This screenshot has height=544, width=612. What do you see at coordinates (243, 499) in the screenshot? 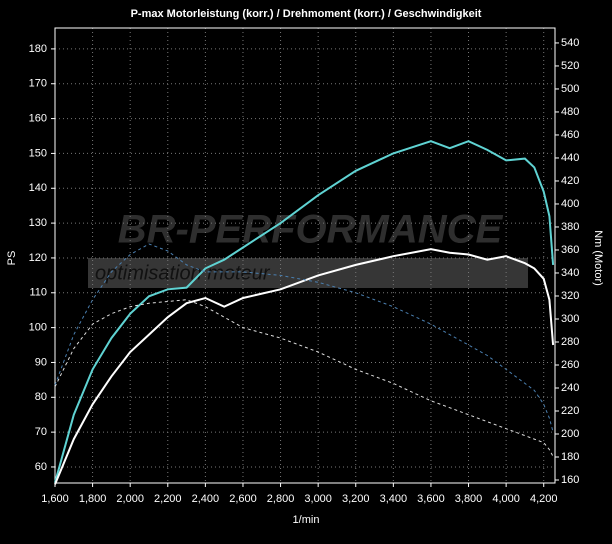
I see `x-tick-label: 2,600` at bounding box center [243, 499].